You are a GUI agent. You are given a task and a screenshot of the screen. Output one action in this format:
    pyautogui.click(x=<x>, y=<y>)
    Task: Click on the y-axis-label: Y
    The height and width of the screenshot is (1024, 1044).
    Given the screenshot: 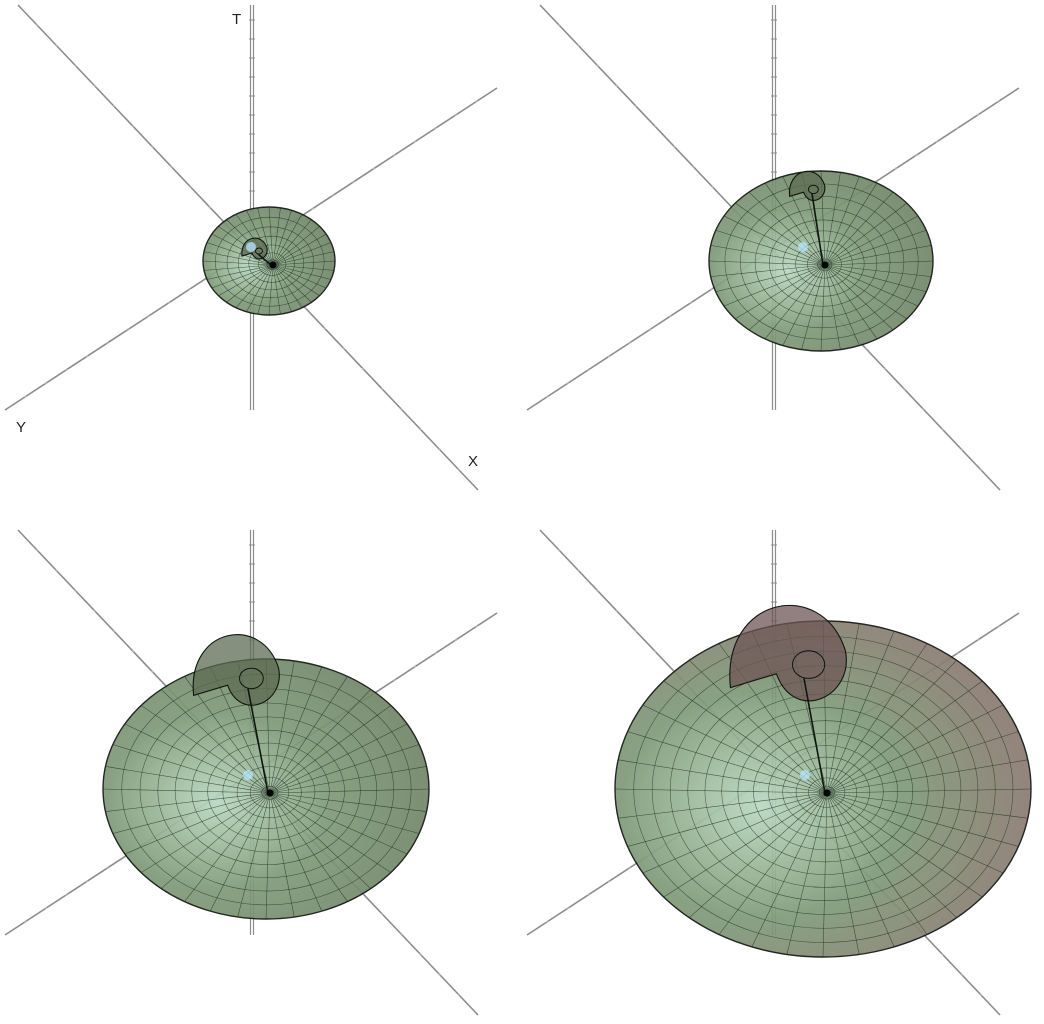 What is the action you would take?
    pyautogui.click(x=21, y=427)
    